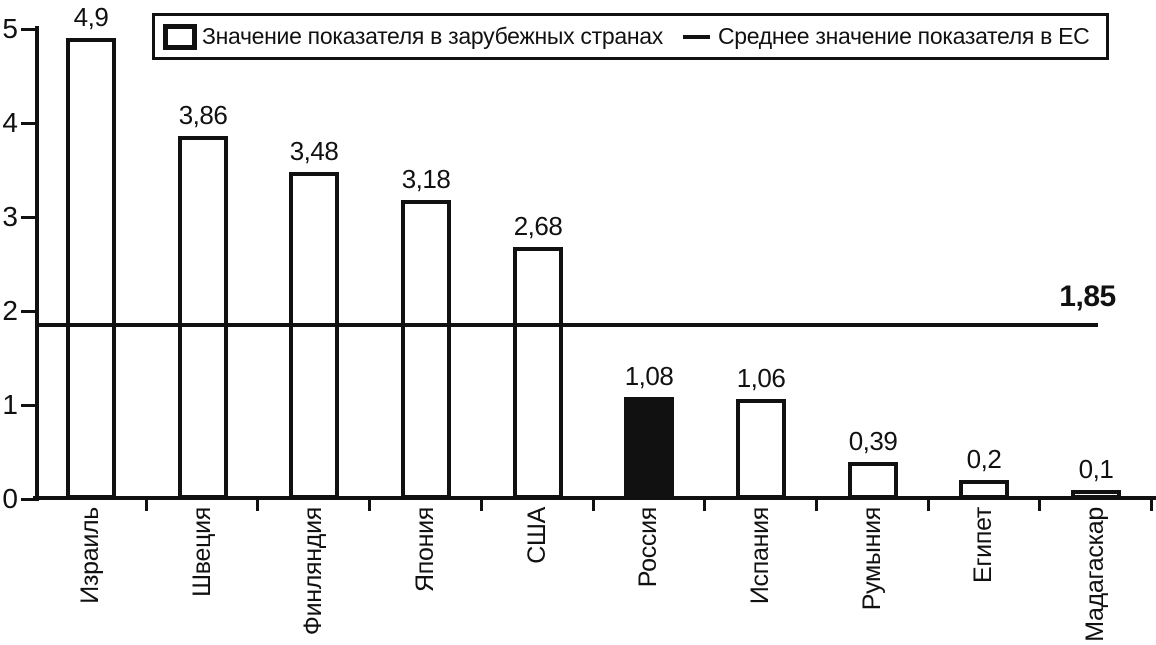 This screenshot has width=1156, height=645. Describe the element at coordinates (594, 498) in the screenshot. I see `x-axis-line` at that location.